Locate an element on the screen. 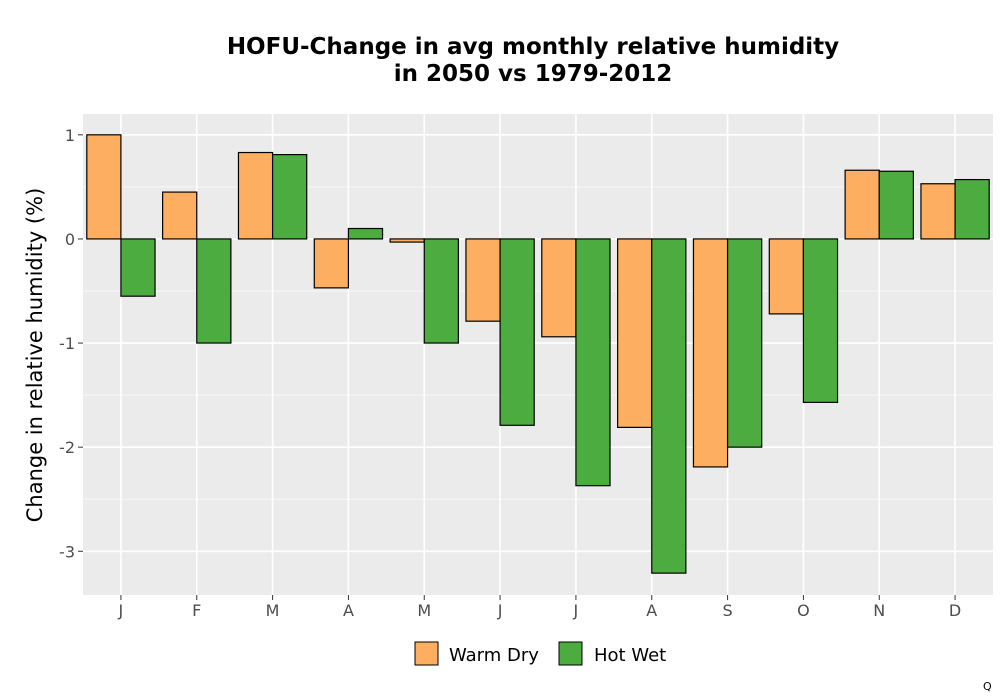 This screenshot has width=1000, height=700. chart-title-line2: in 2050 vs 1979-2012 is located at coordinates (533, 74).